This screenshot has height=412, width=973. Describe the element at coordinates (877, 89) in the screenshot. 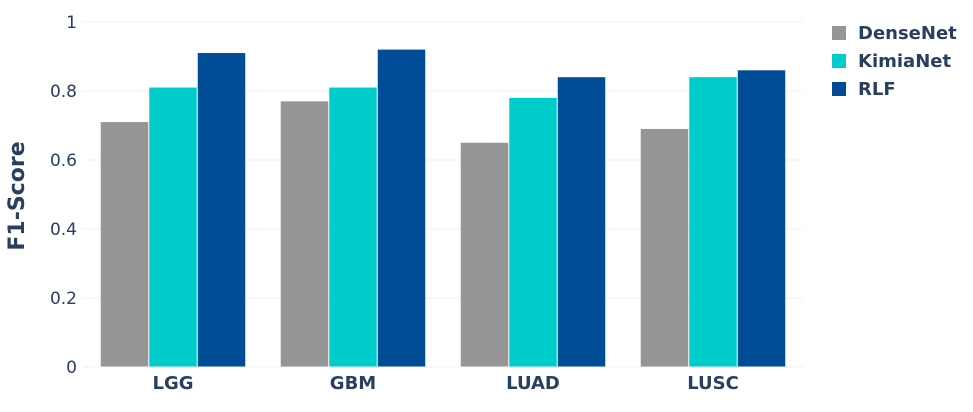

I see `legend-label-rlf: RLF` at that location.